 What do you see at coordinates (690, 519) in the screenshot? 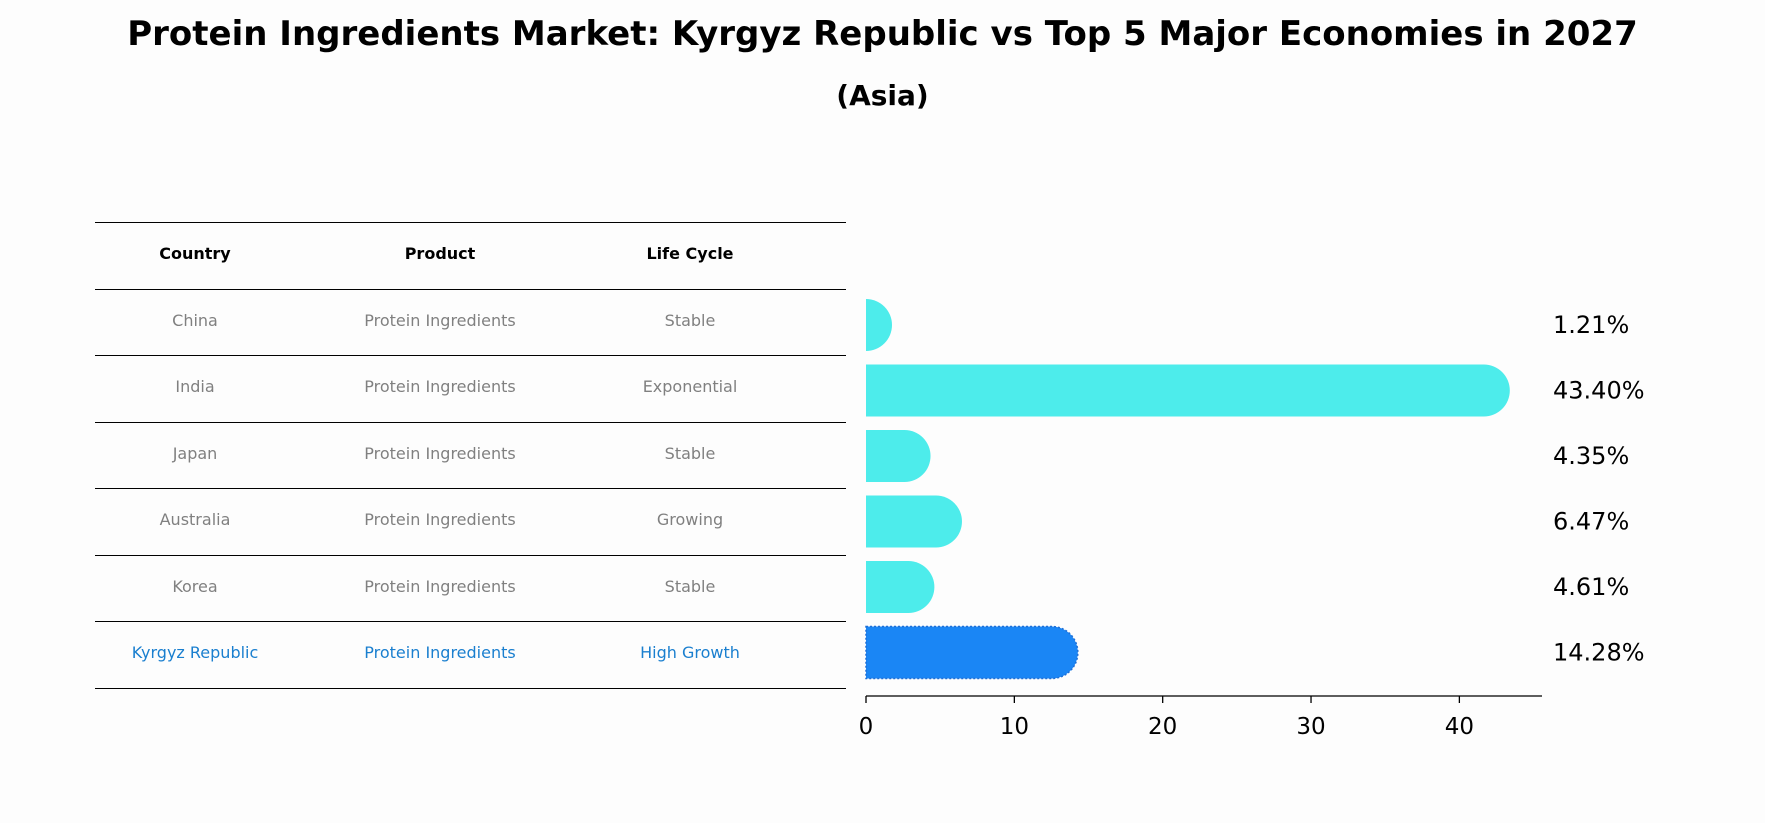
I see `table-cell-life-cycle: Growing` at bounding box center [690, 519].